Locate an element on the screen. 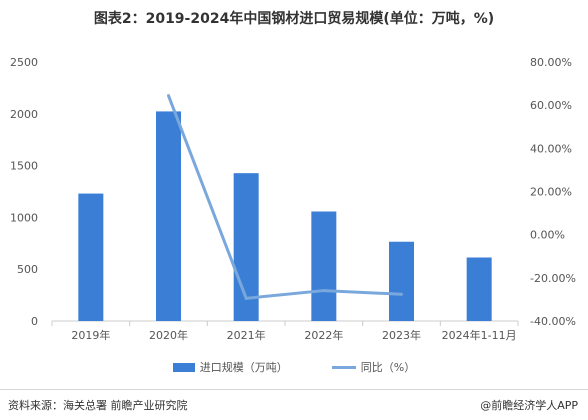  source-note: 资料来源：海关总署 前瞻产业研究院 is located at coordinates (98, 405).